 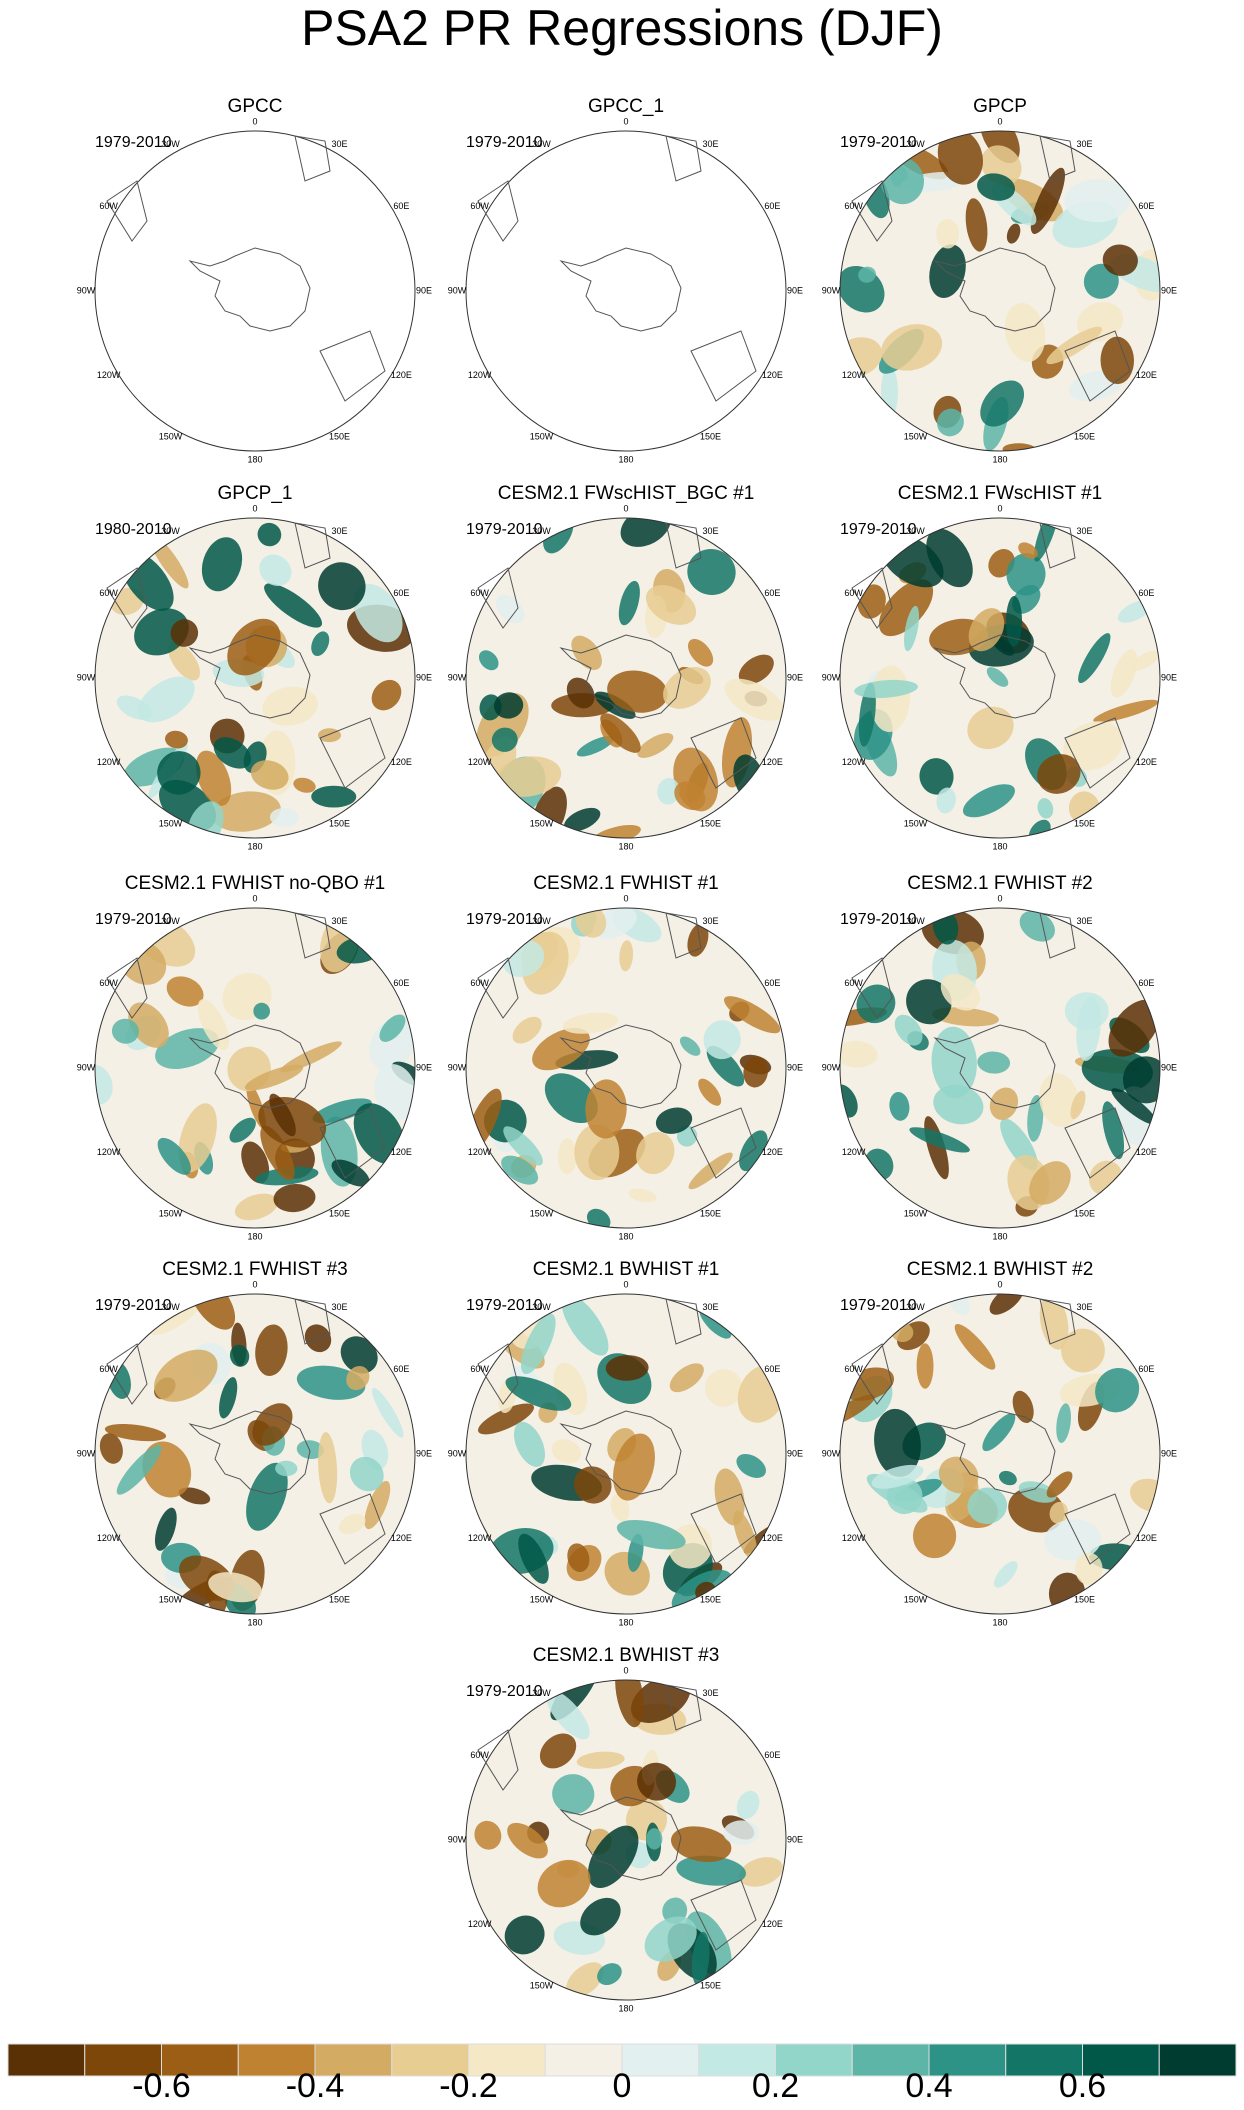 What do you see at coordinates (928, 2086) in the screenshot?
I see `colorbar-tick-label: 0.4` at bounding box center [928, 2086].